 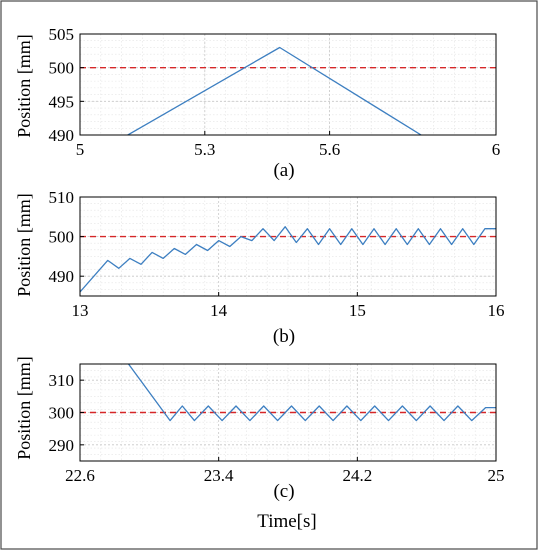 What do you see at coordinates (62, 101) in the screenshot?
I see `y-tick-label: 495` at bounding box center [62, 101].